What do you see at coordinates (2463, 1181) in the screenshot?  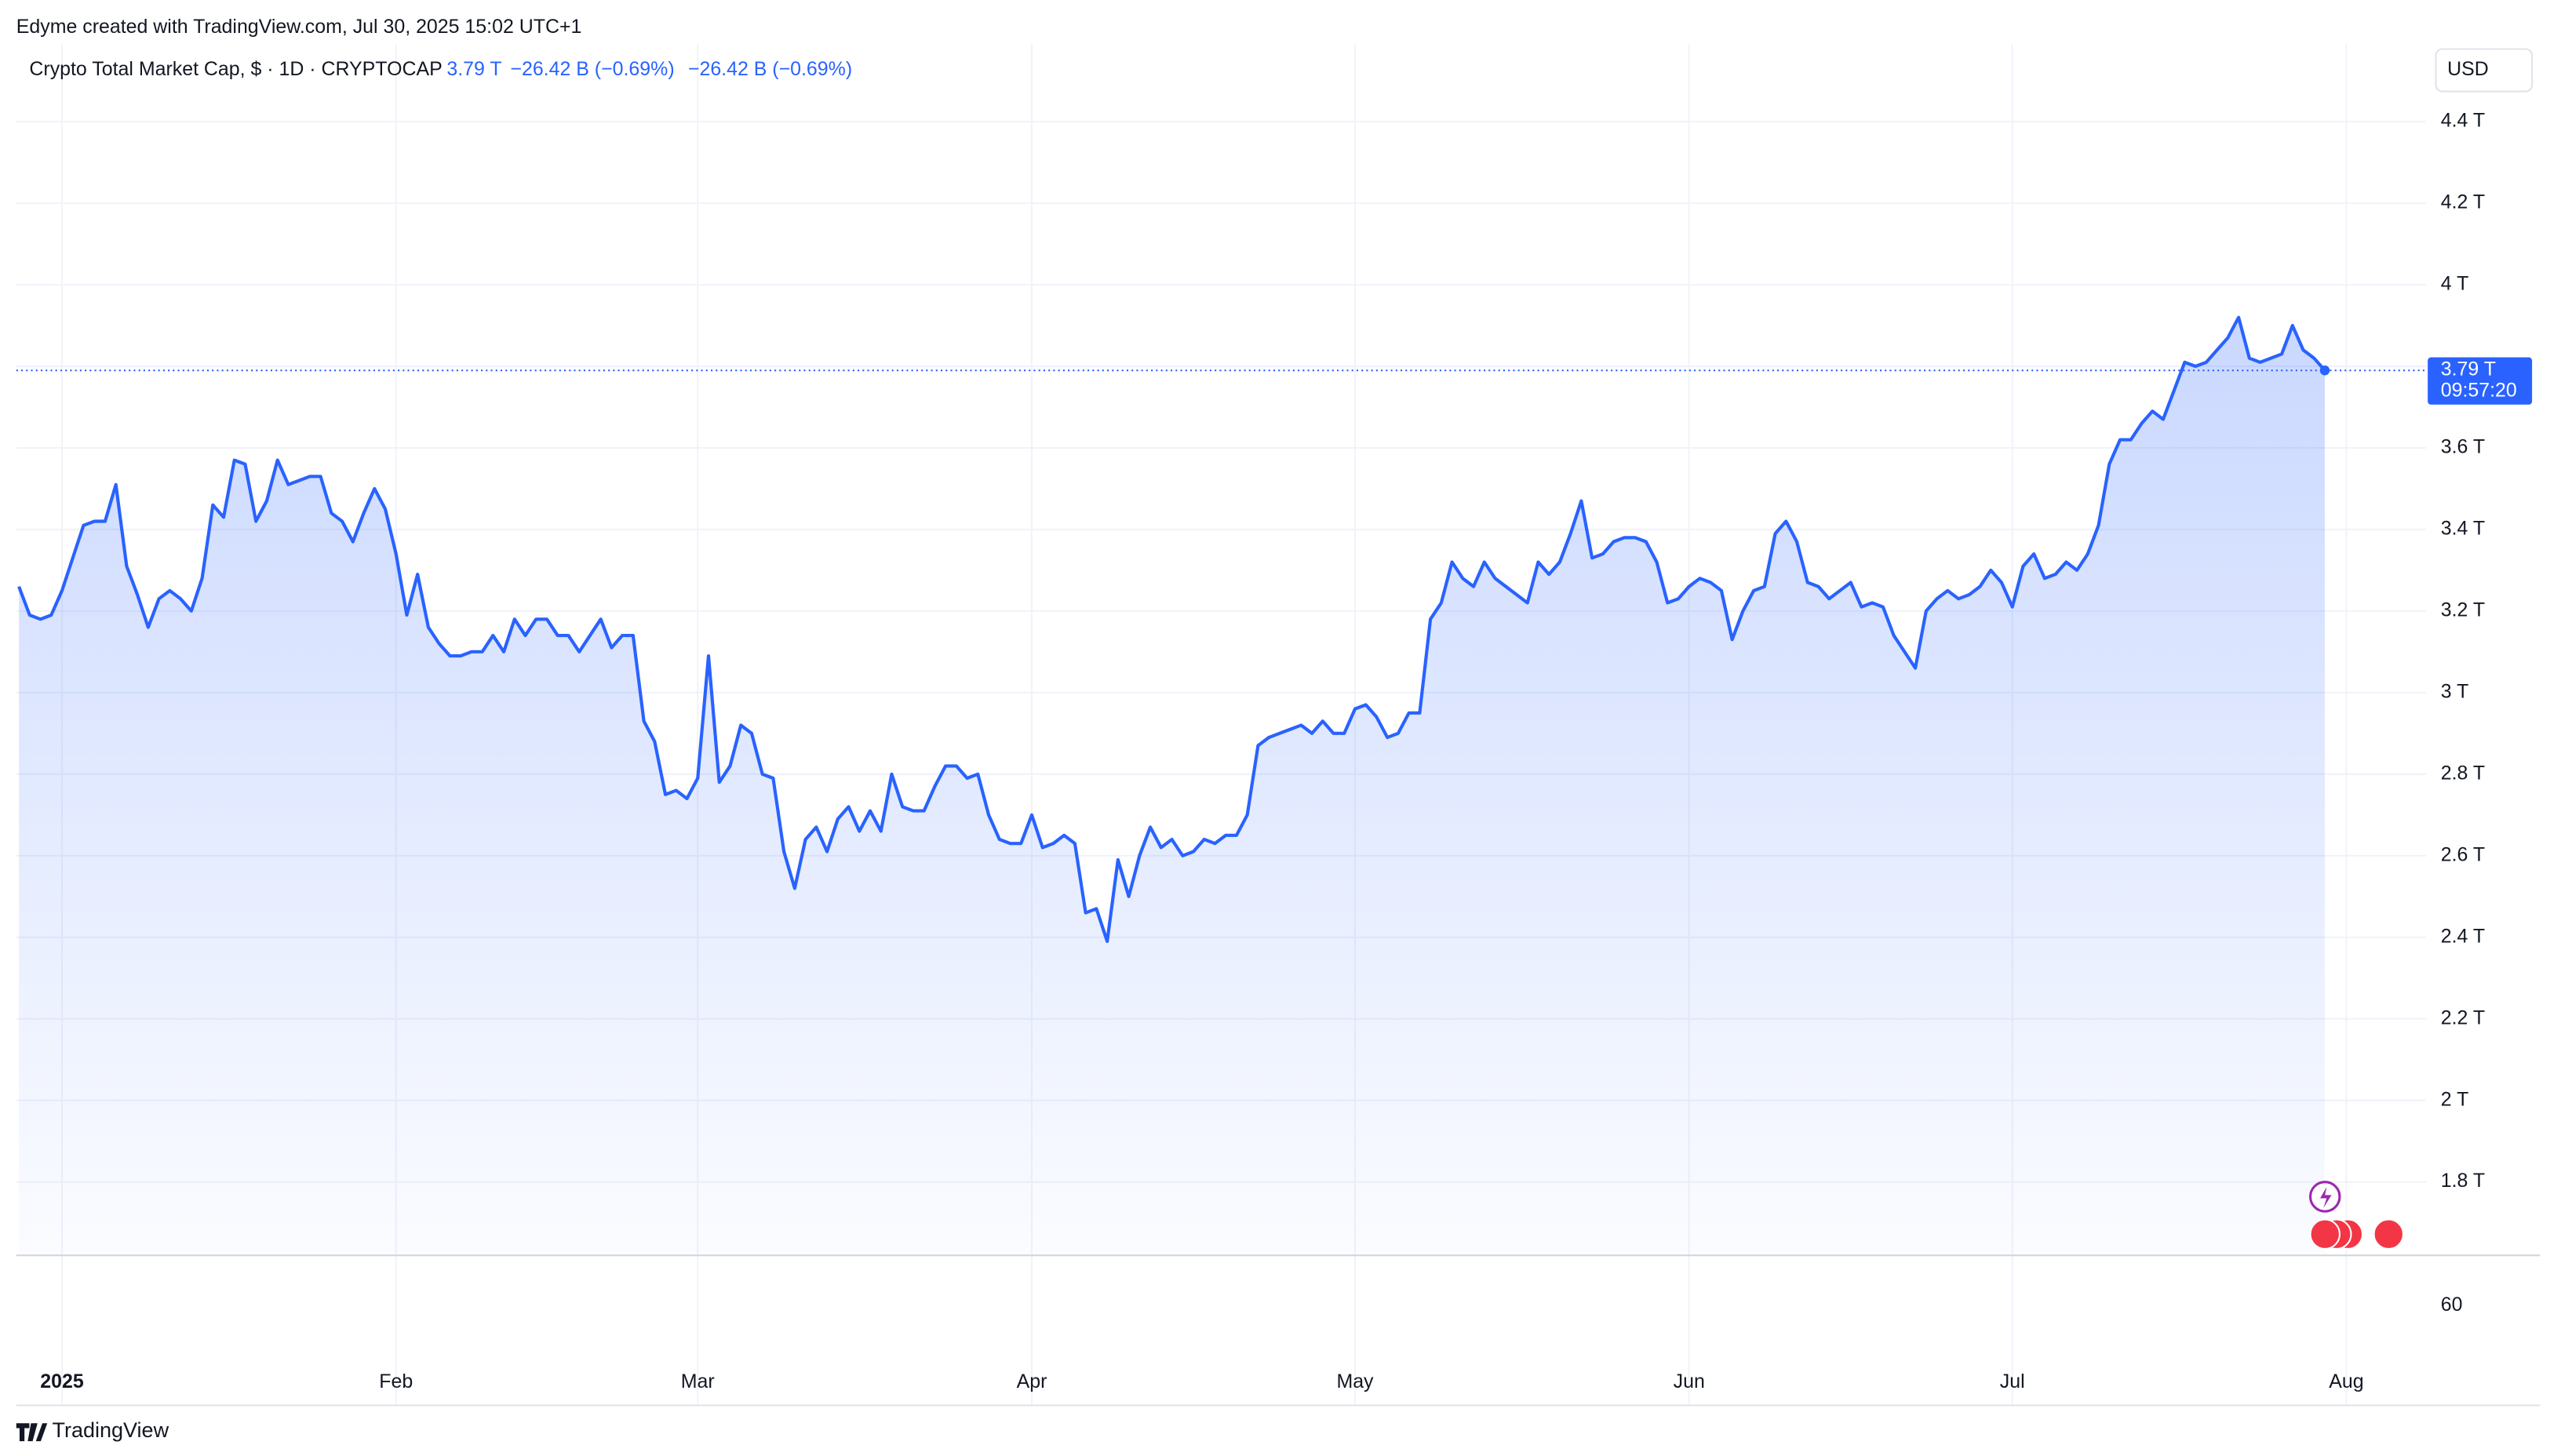 I see `y-tick-label: 1.8 T` at bounding box center [2463, 1181].